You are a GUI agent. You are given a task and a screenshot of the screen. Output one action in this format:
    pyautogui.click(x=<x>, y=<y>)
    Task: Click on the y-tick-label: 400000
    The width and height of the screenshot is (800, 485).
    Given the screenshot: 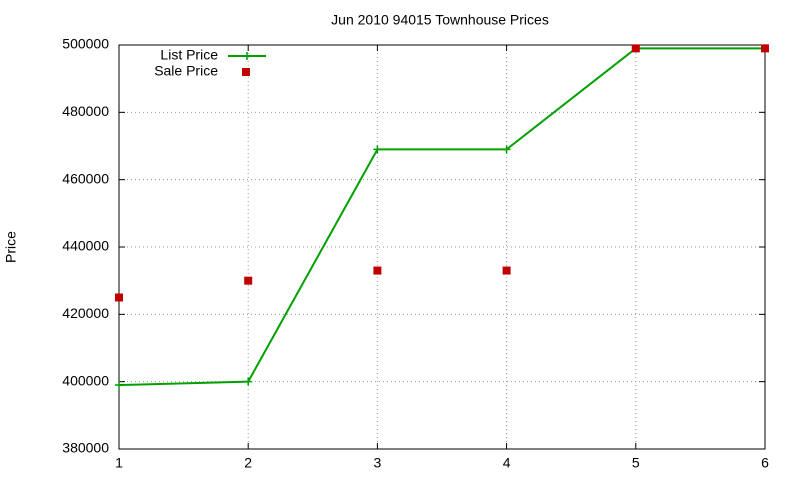 What is the action you would take?
    pyautogui.click(x=85, y=380)
    